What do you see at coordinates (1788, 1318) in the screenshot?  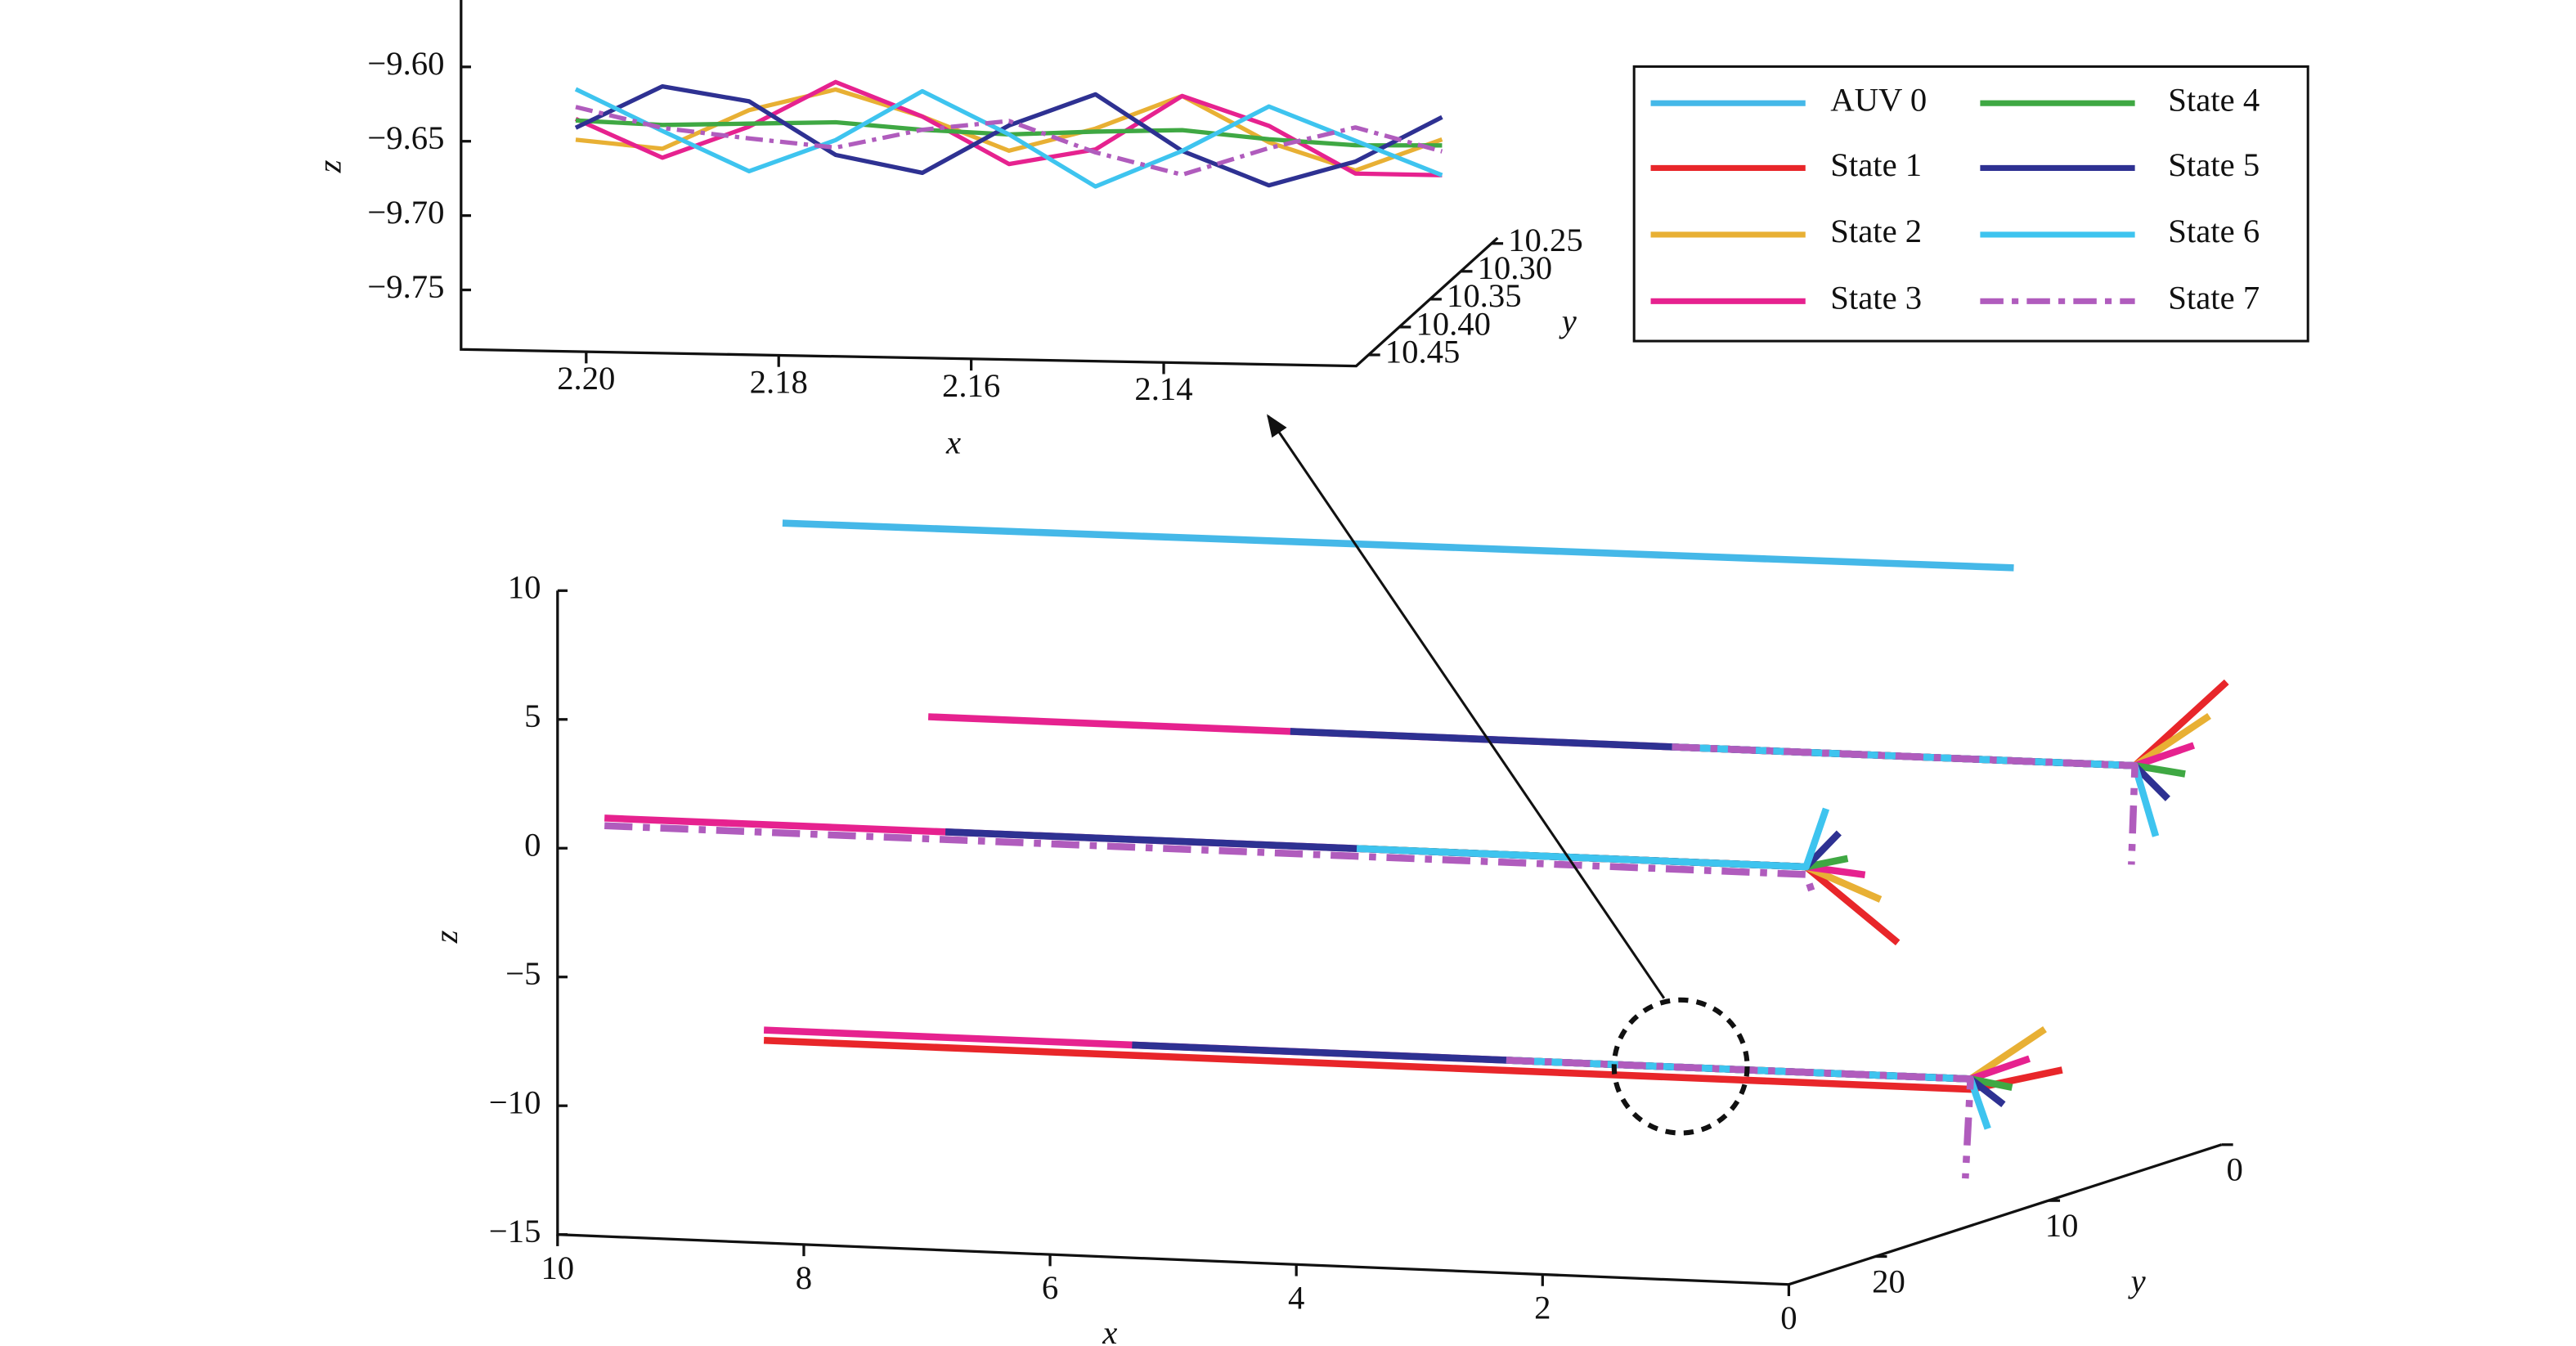 I see `x-tick-label: 0` at bounding box center [1788, 1318].